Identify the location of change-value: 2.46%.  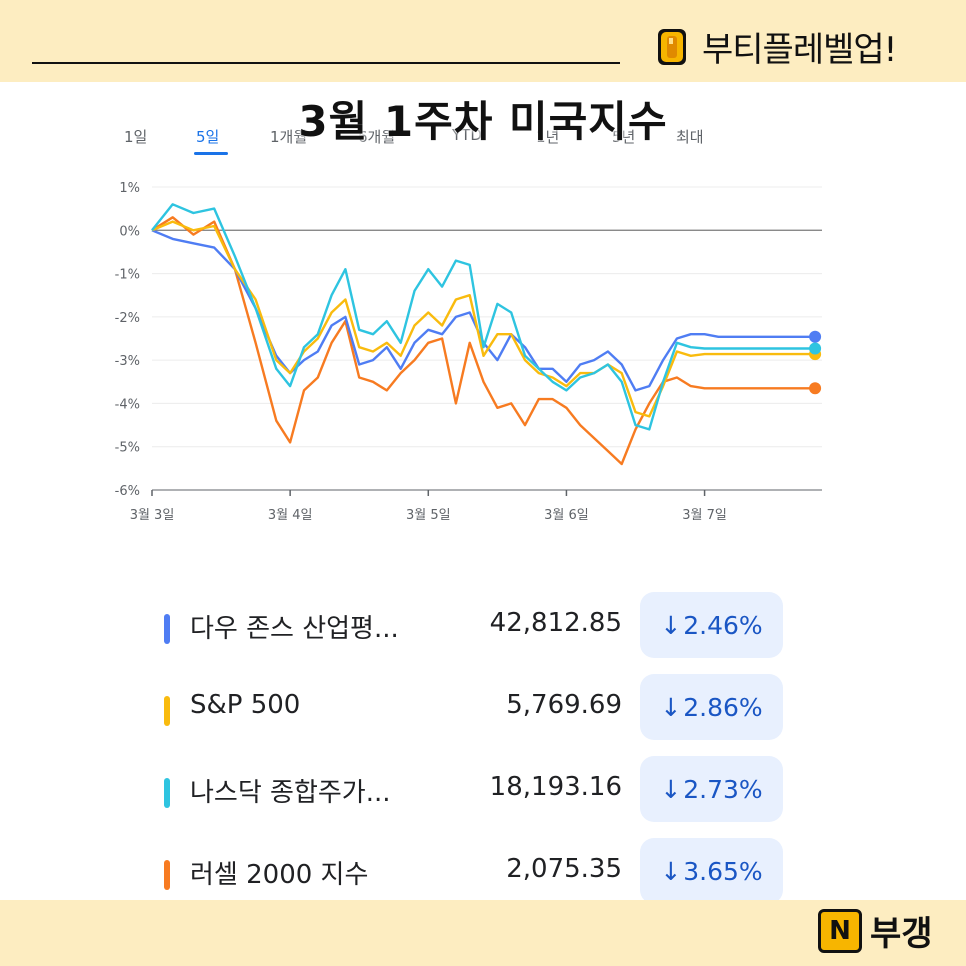
(723, 625).